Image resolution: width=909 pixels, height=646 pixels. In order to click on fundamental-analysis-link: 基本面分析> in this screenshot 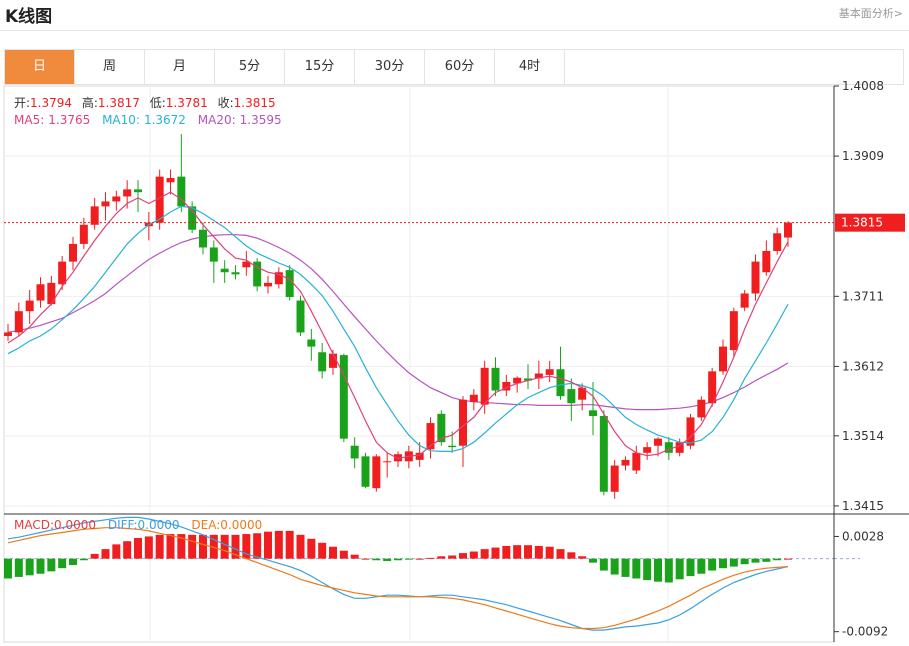, I will do `click(870, 13)`.